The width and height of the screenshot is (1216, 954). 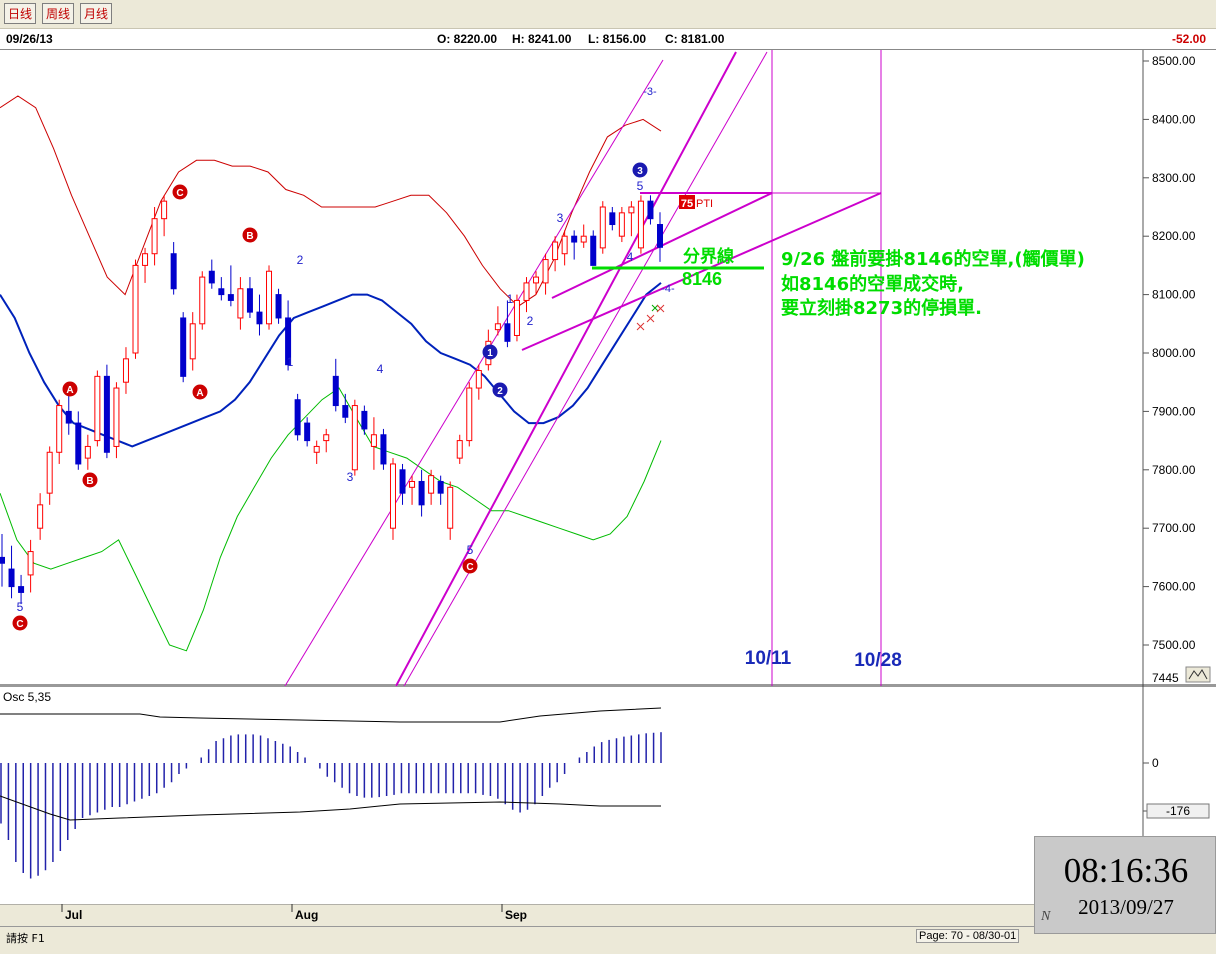 I want to click on pti-value: 75, so click(x=687, y=204).